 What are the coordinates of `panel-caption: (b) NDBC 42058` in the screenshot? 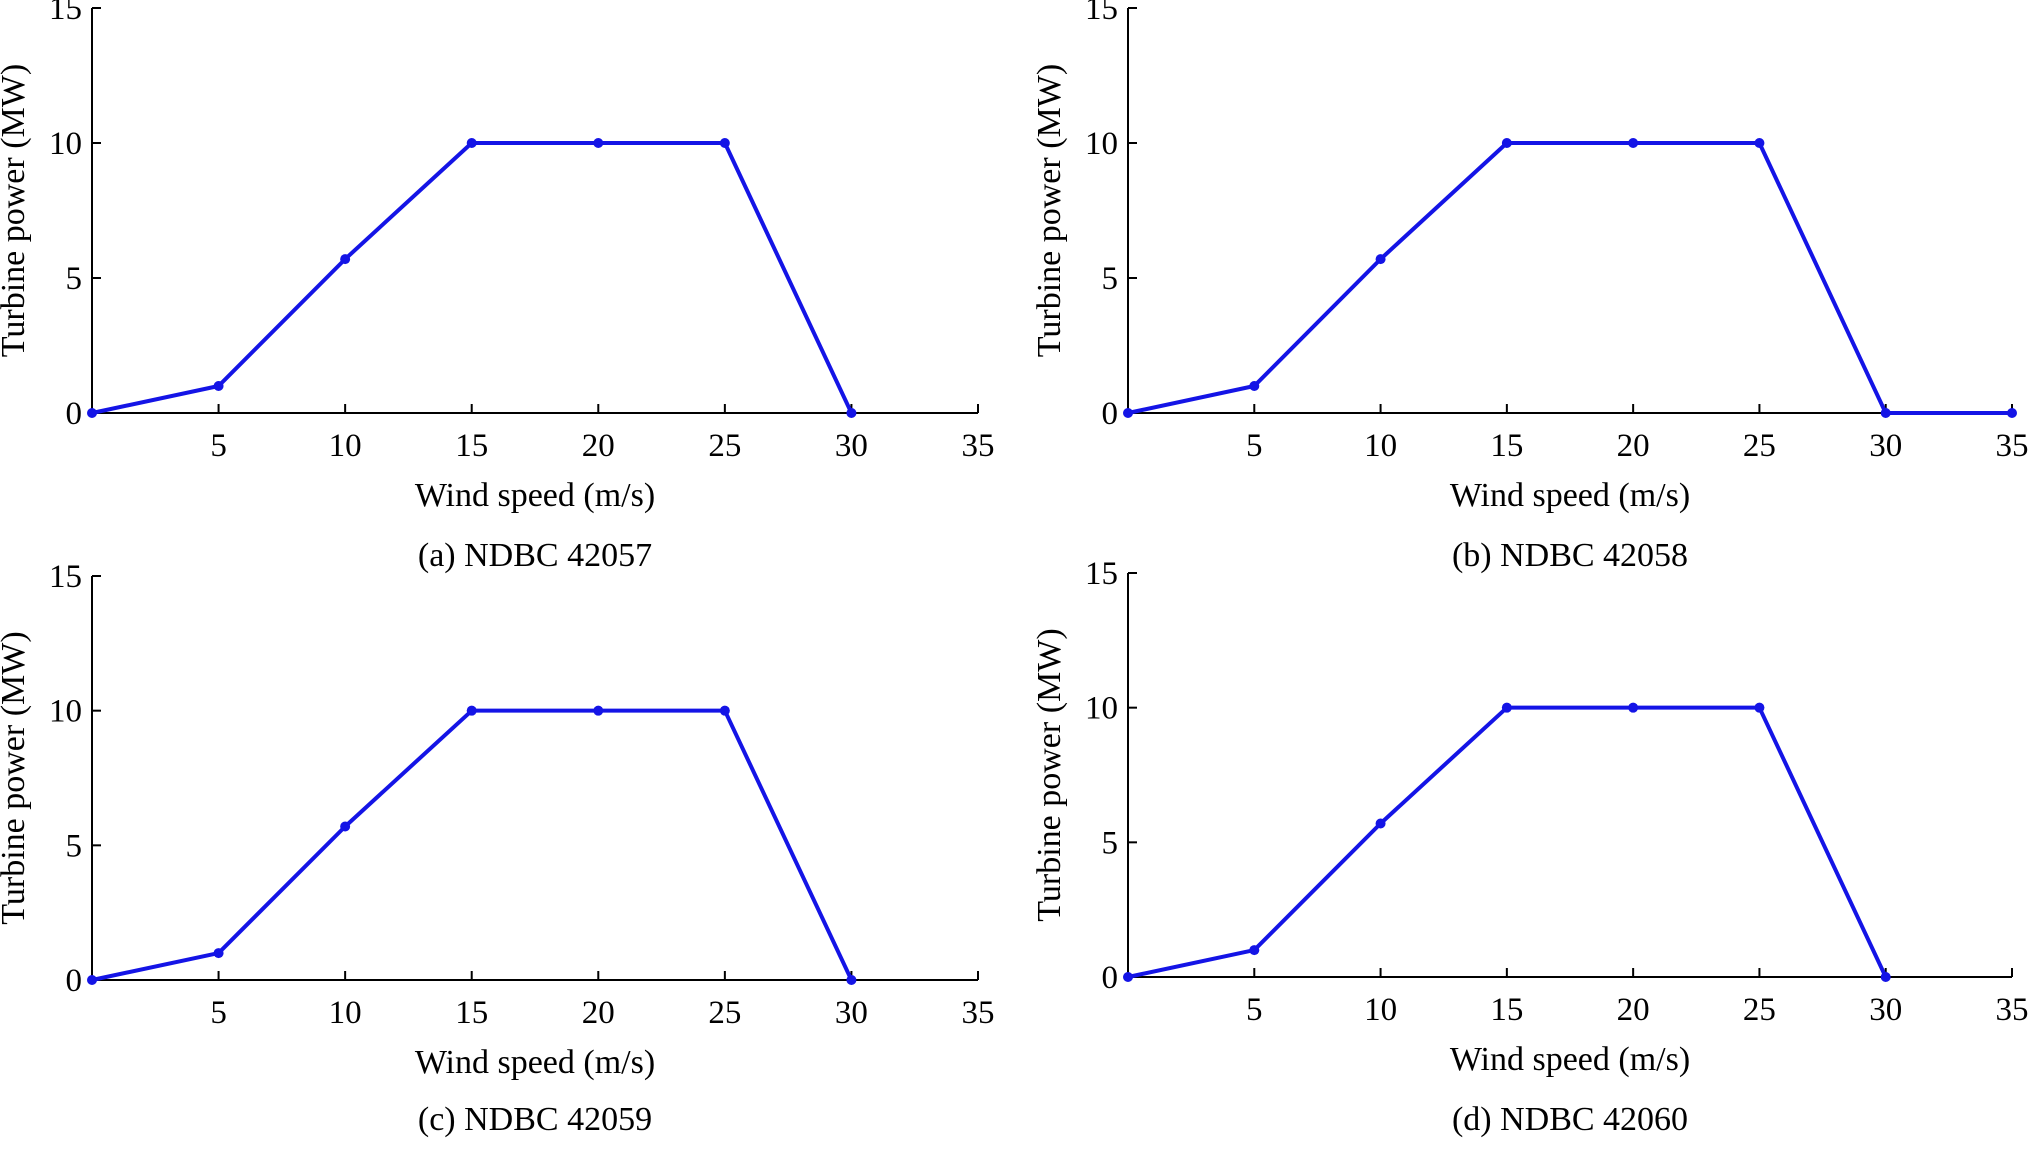 It's located at (1570, 555).